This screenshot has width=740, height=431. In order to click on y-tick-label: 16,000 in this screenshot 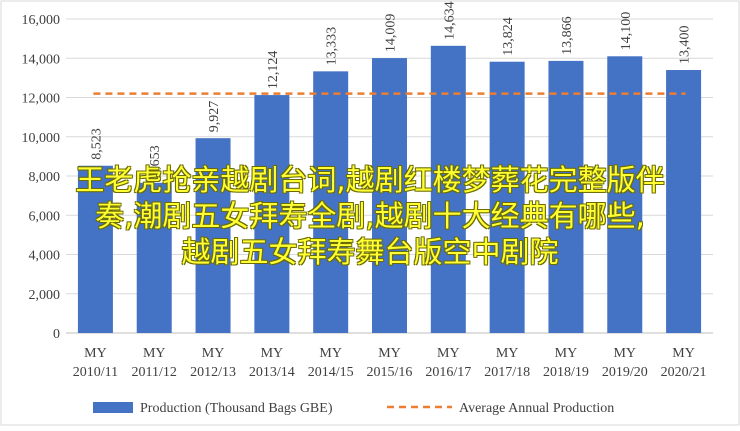, I will do `click(41, 20)`.